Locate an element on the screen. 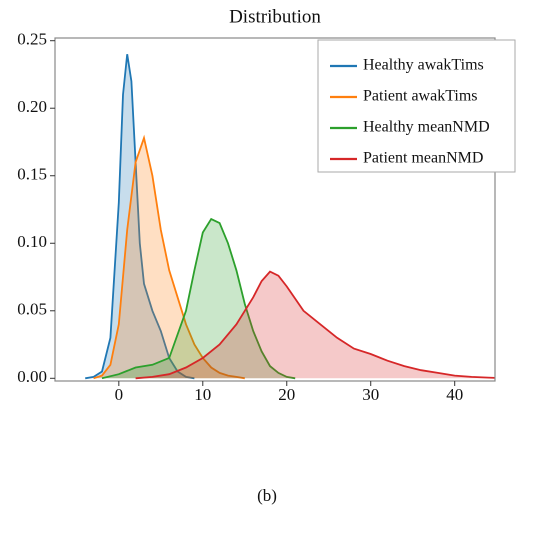  legend-label: Healthy meanNMD is located at coordinates (426, 127).